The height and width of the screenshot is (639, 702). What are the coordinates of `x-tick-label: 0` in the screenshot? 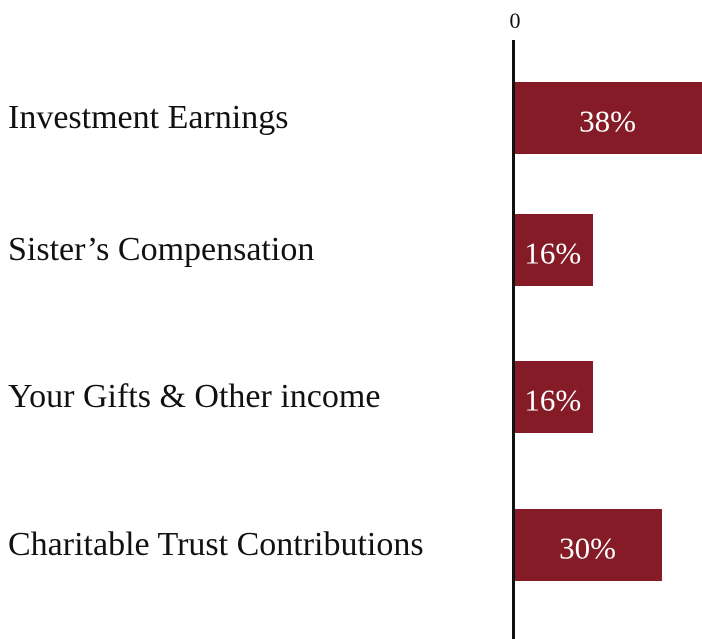 It's located at (515, 20).